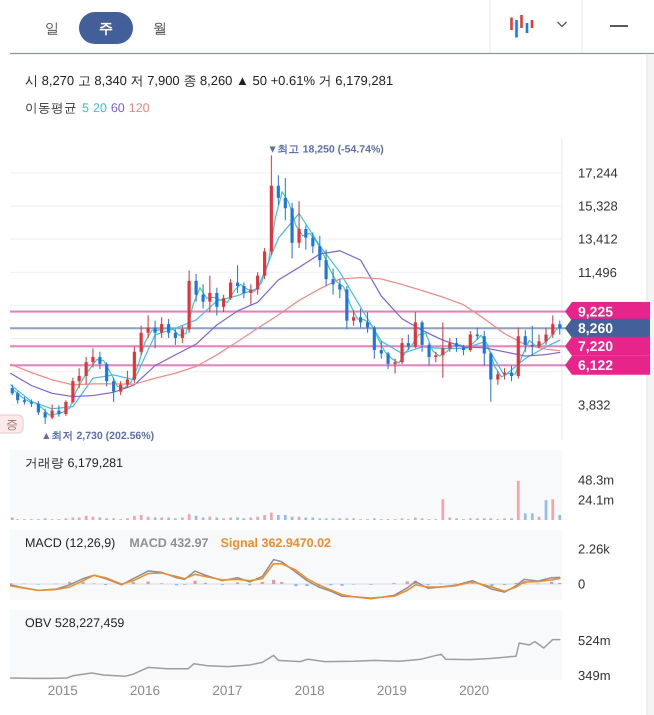 The width and height of the screenshot is (654, 715). I want to click on ref-line-label: 8,260, so click(596, 328).